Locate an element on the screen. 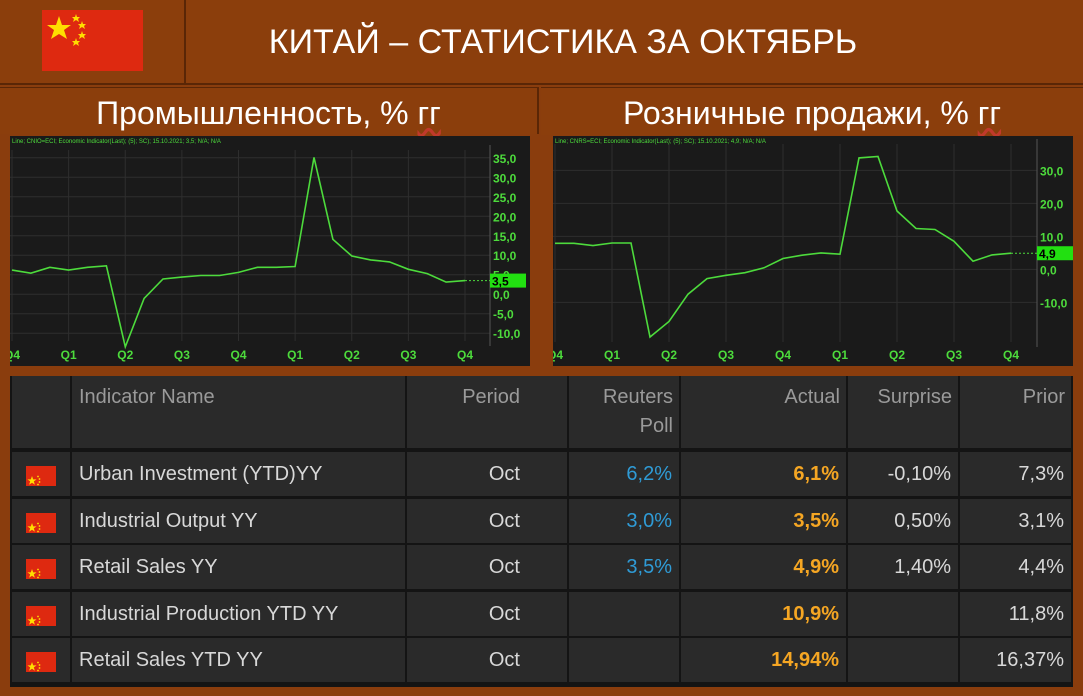  cell-name: Industrial Output YY is located at coordinates (238, 520).